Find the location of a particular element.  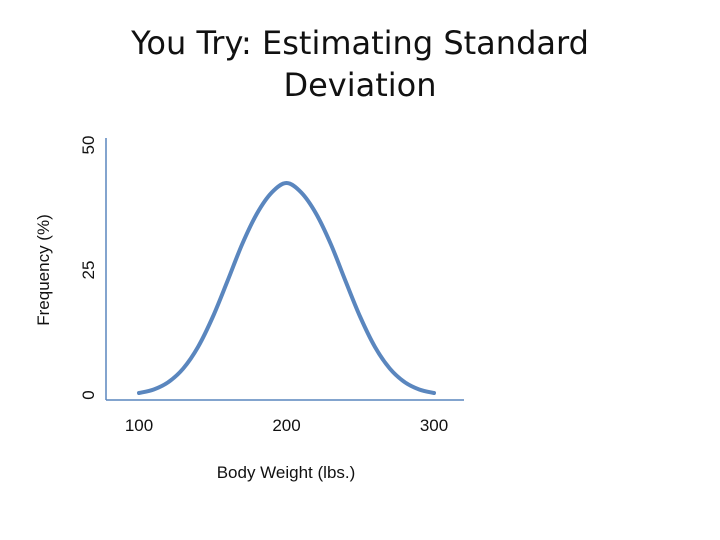

x-tick-label: 200 is located at coordinates (286, 425).